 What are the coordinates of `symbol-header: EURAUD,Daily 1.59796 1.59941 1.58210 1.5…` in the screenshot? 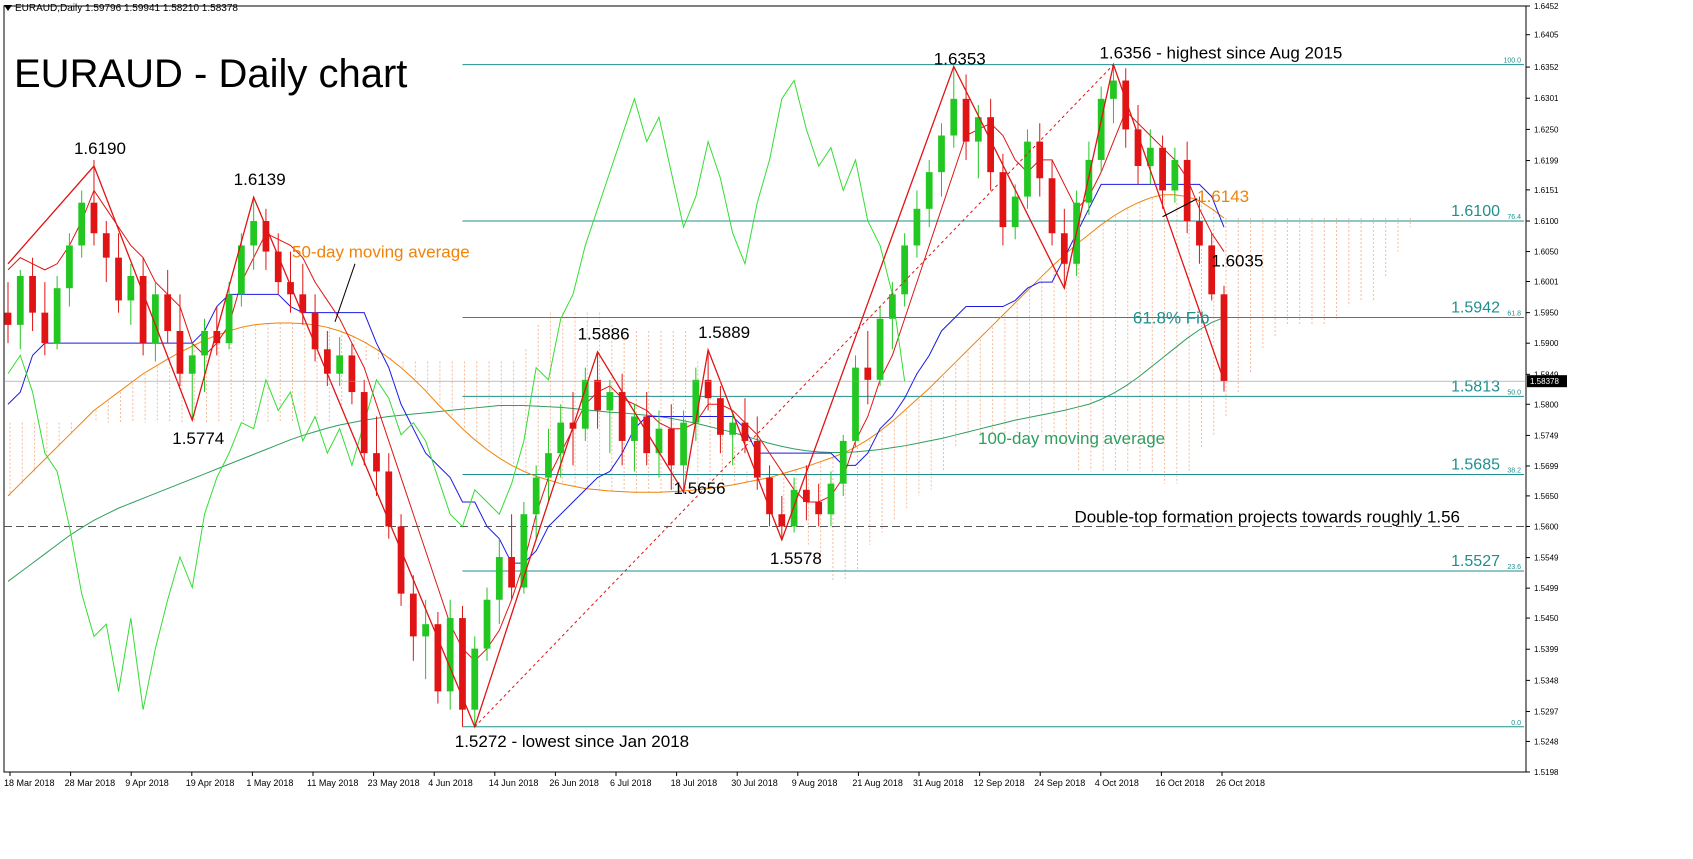 It's located at (121, 8).